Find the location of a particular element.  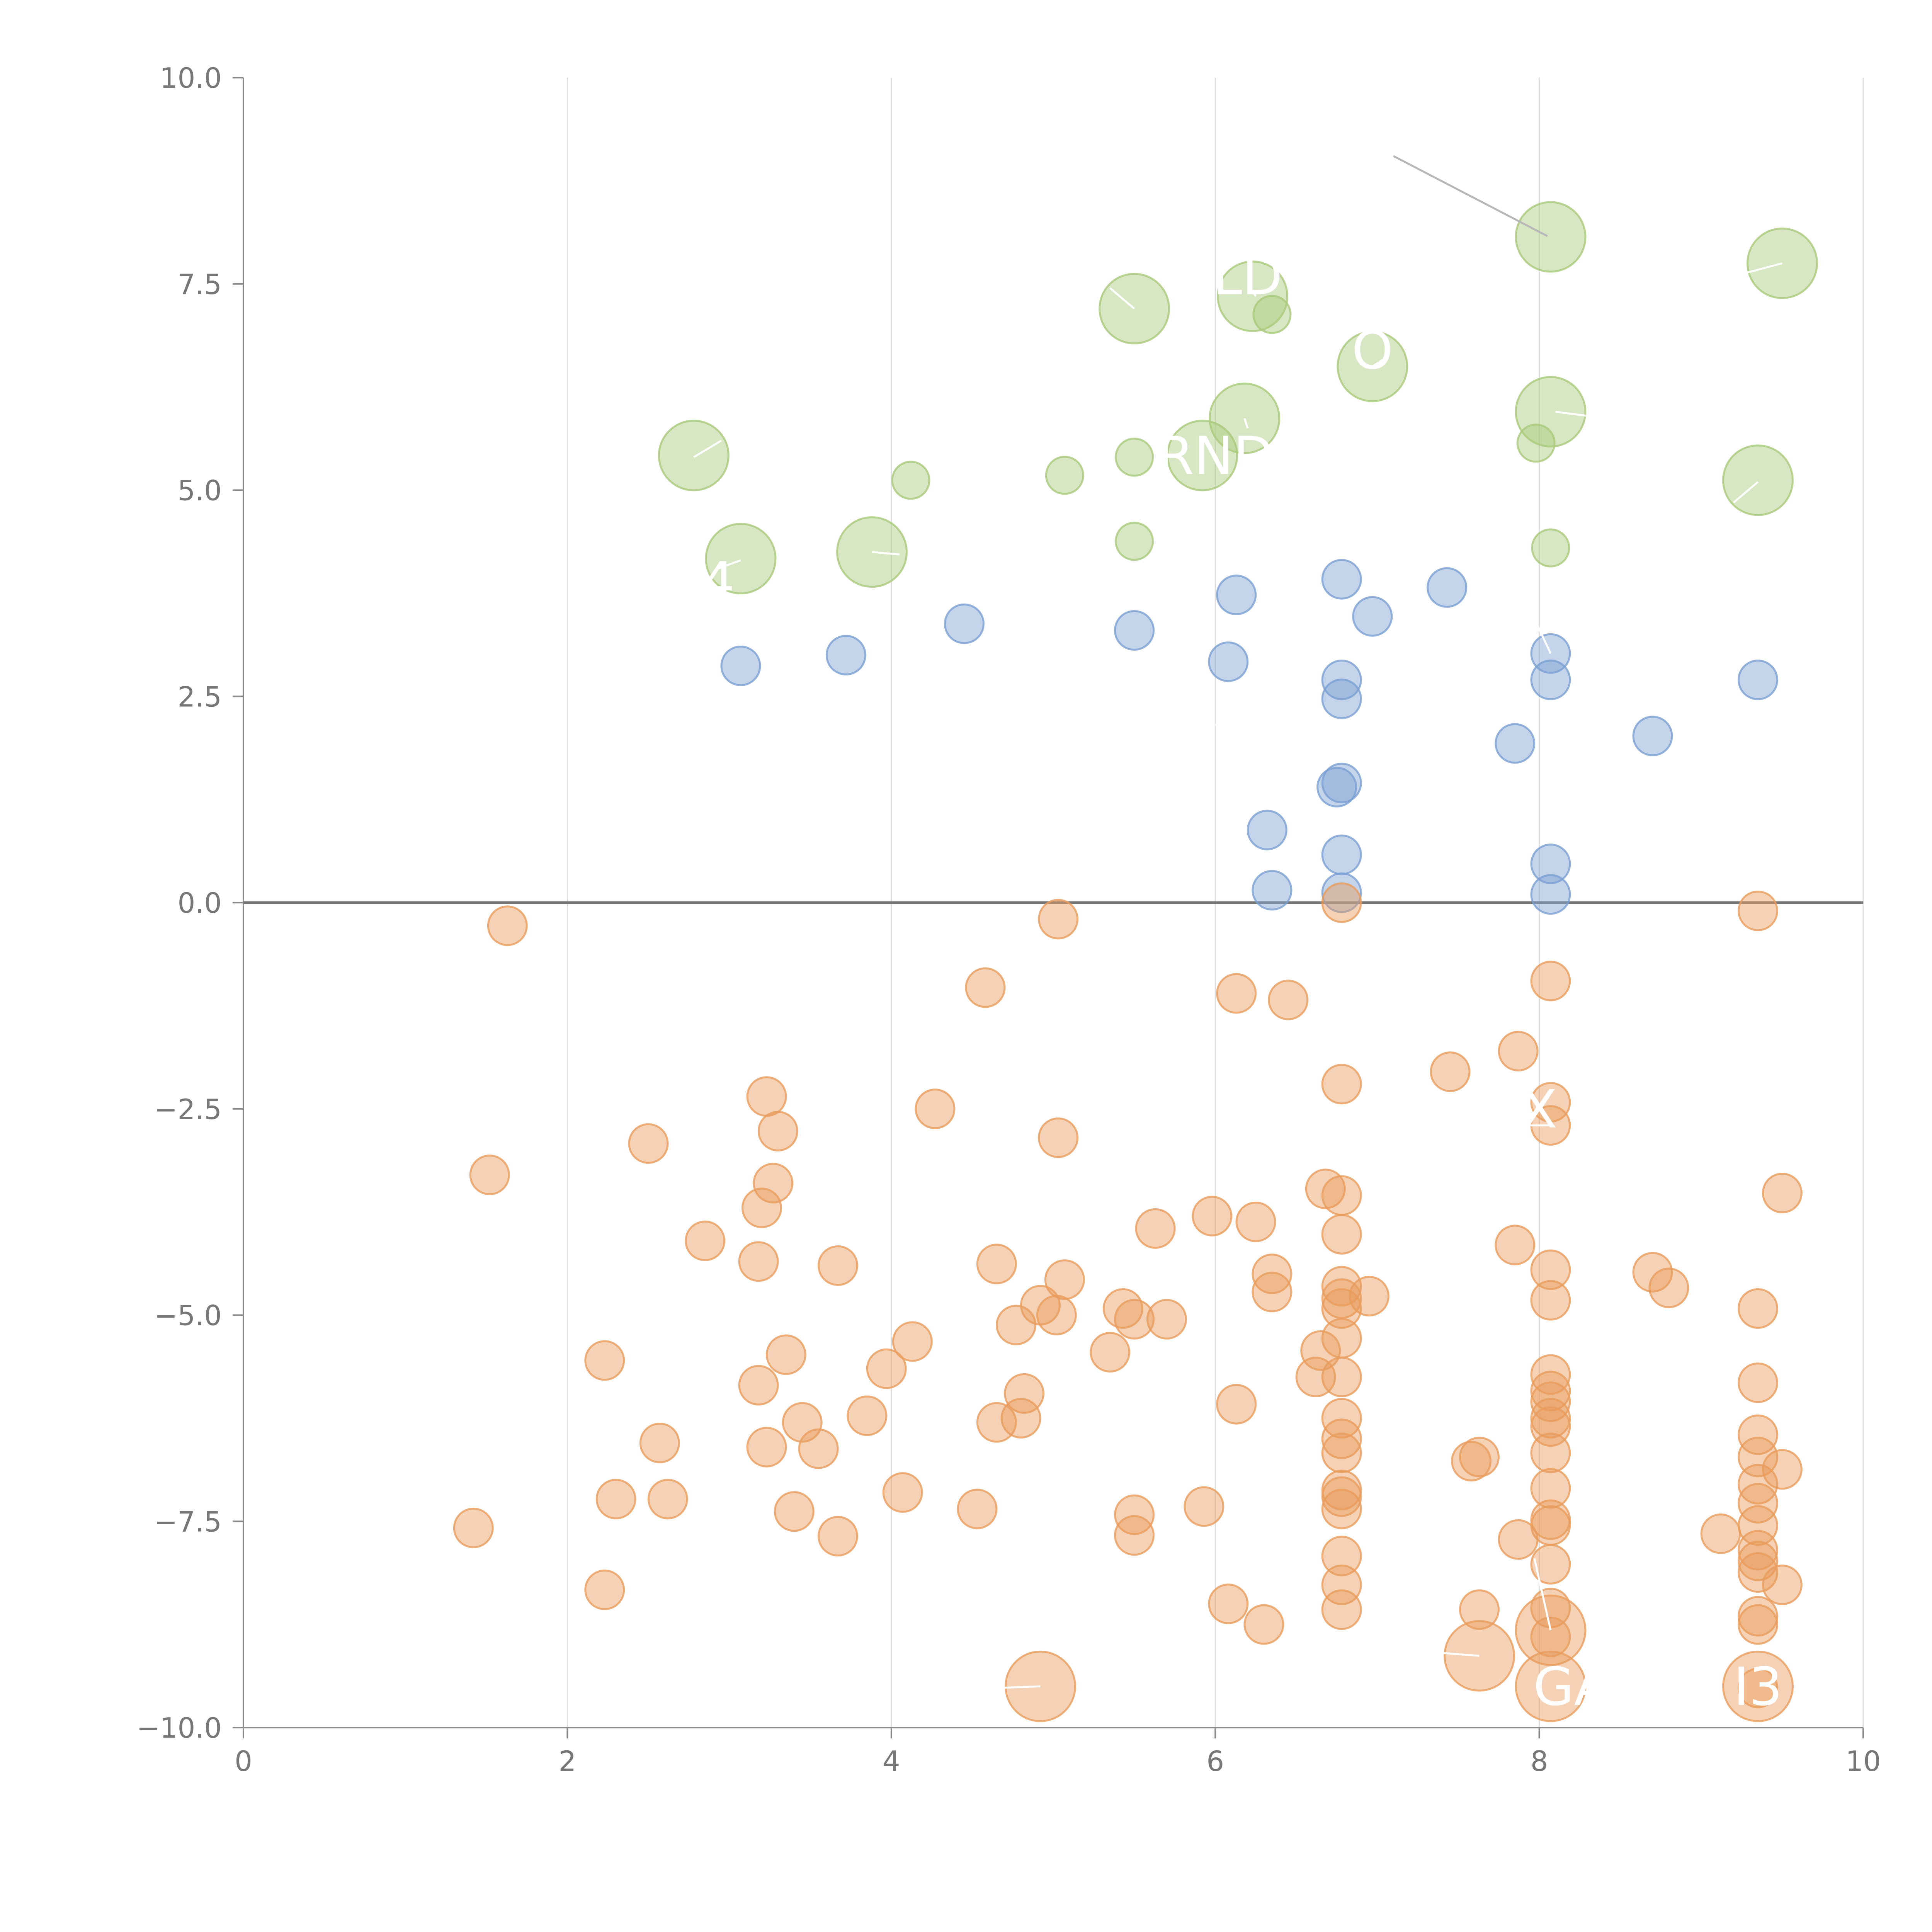

point-label: X is located at coordinates (1539, 1109).